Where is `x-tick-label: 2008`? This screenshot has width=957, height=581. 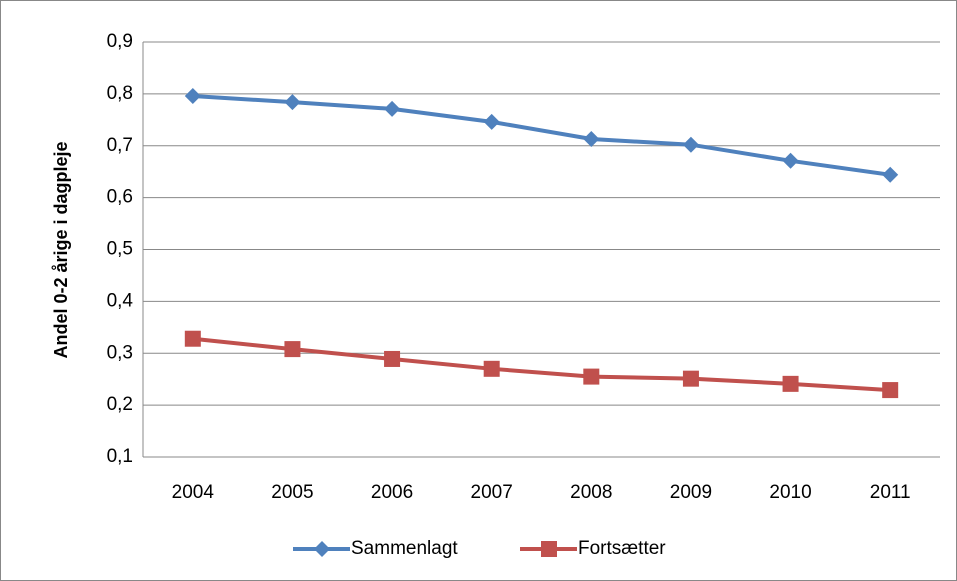
x-tick-label: 2008 is located at coordinates (591, 492).